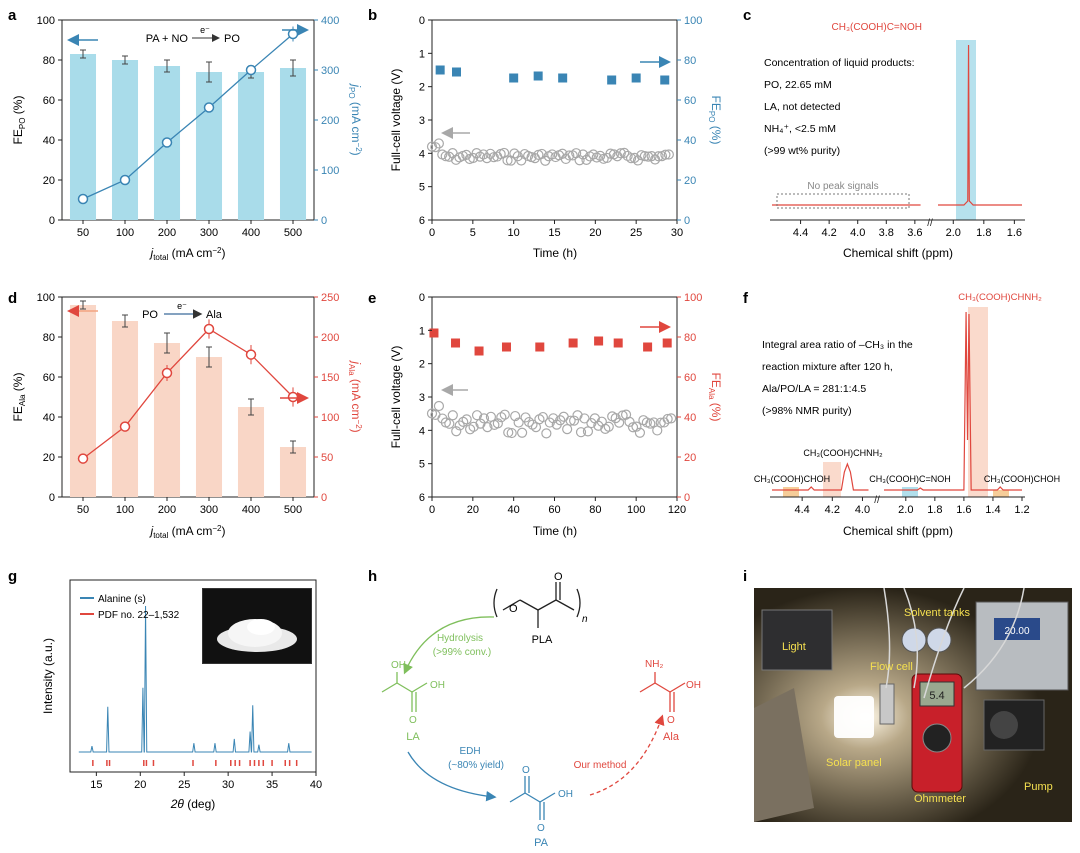  I want to click on x-tick-10: 10, so click(514, 233).